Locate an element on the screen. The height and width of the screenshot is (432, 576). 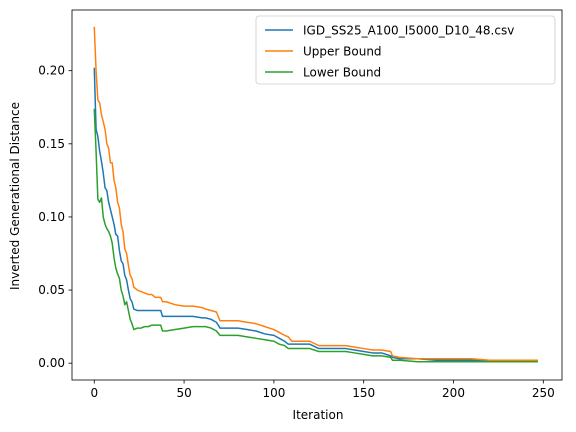
x-tick-label: 250 is located at coordinates (543, 393).